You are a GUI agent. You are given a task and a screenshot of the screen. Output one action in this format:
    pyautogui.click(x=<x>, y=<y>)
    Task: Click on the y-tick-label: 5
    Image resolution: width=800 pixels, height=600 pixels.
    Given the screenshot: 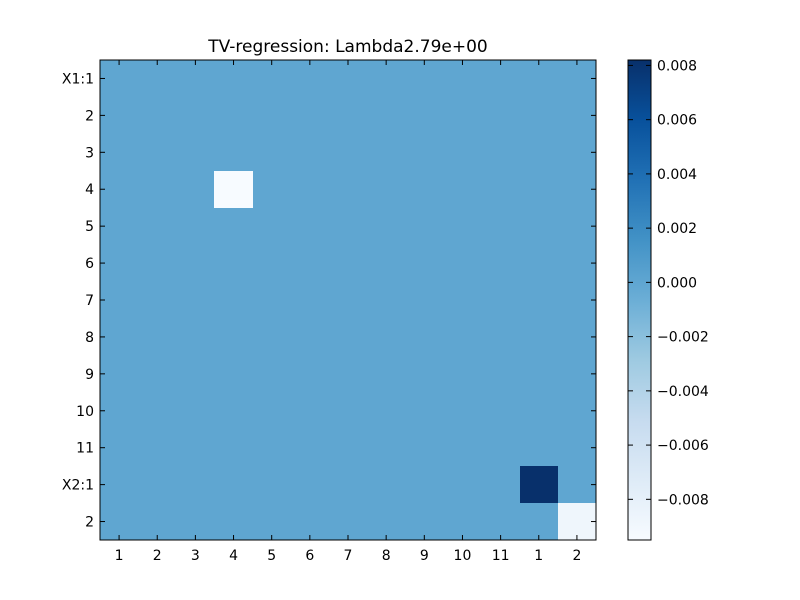 What is the action you would take?
    pyautogui.click(x=89, y=227)
    